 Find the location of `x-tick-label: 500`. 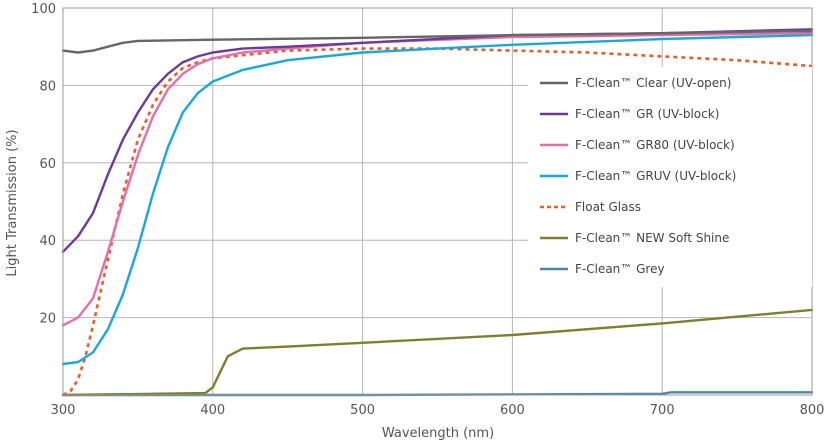

x-tick-label: 500 is located at coordinates (362, 410).